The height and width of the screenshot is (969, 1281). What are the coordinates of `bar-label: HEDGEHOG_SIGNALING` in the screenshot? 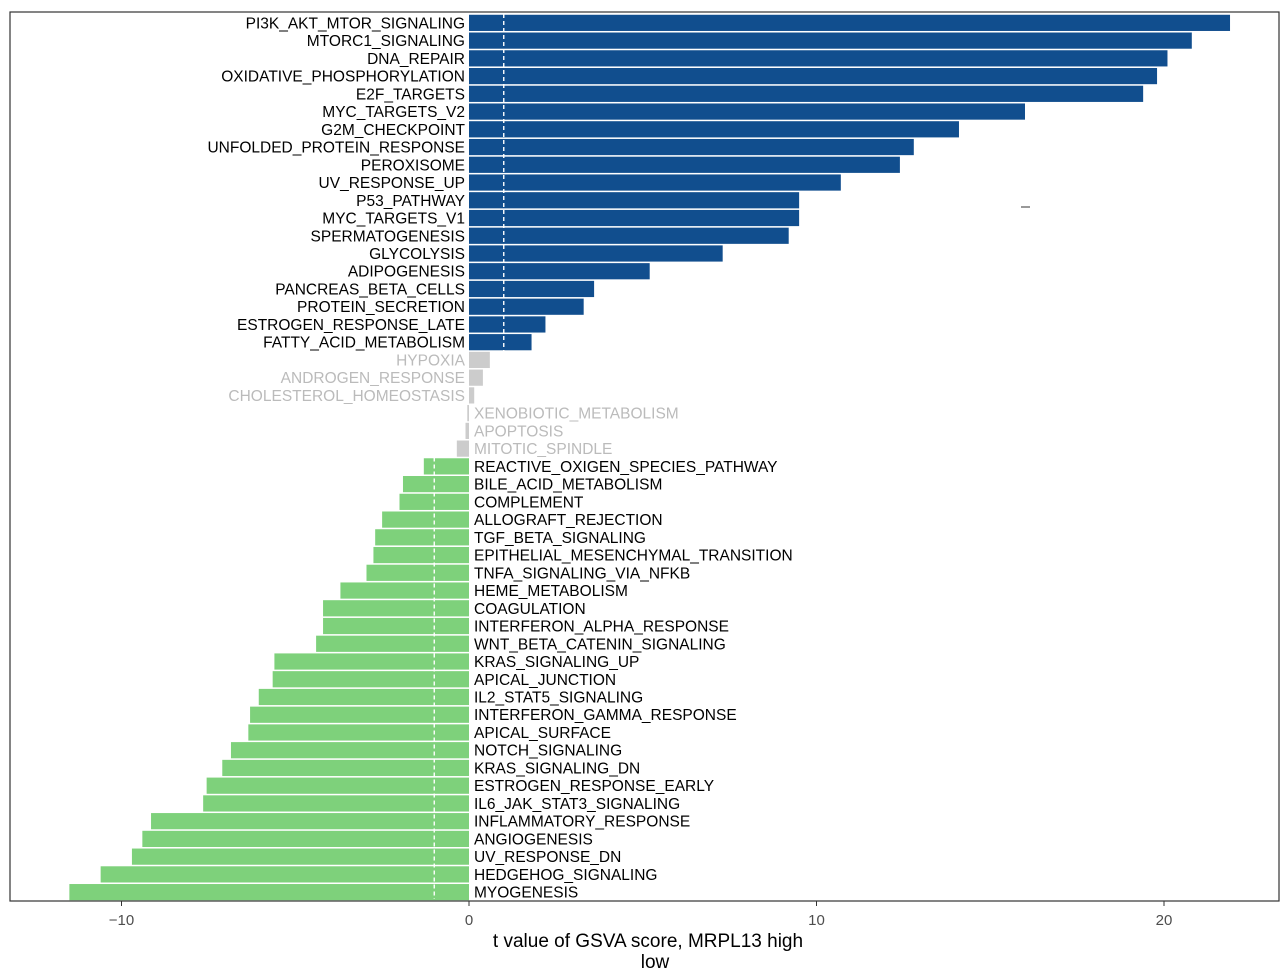 It's located at (565, 875).